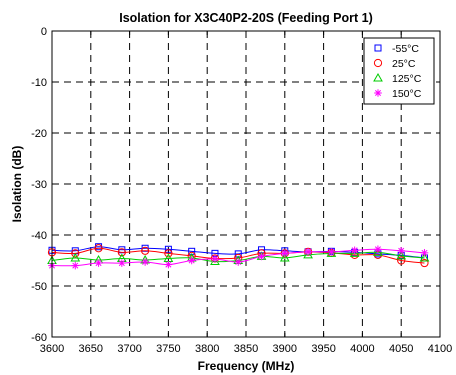 Image resolution: width=456 pixels, height=375 pixels. I want to click on x-tick-label: 3750, so click(168, 349).